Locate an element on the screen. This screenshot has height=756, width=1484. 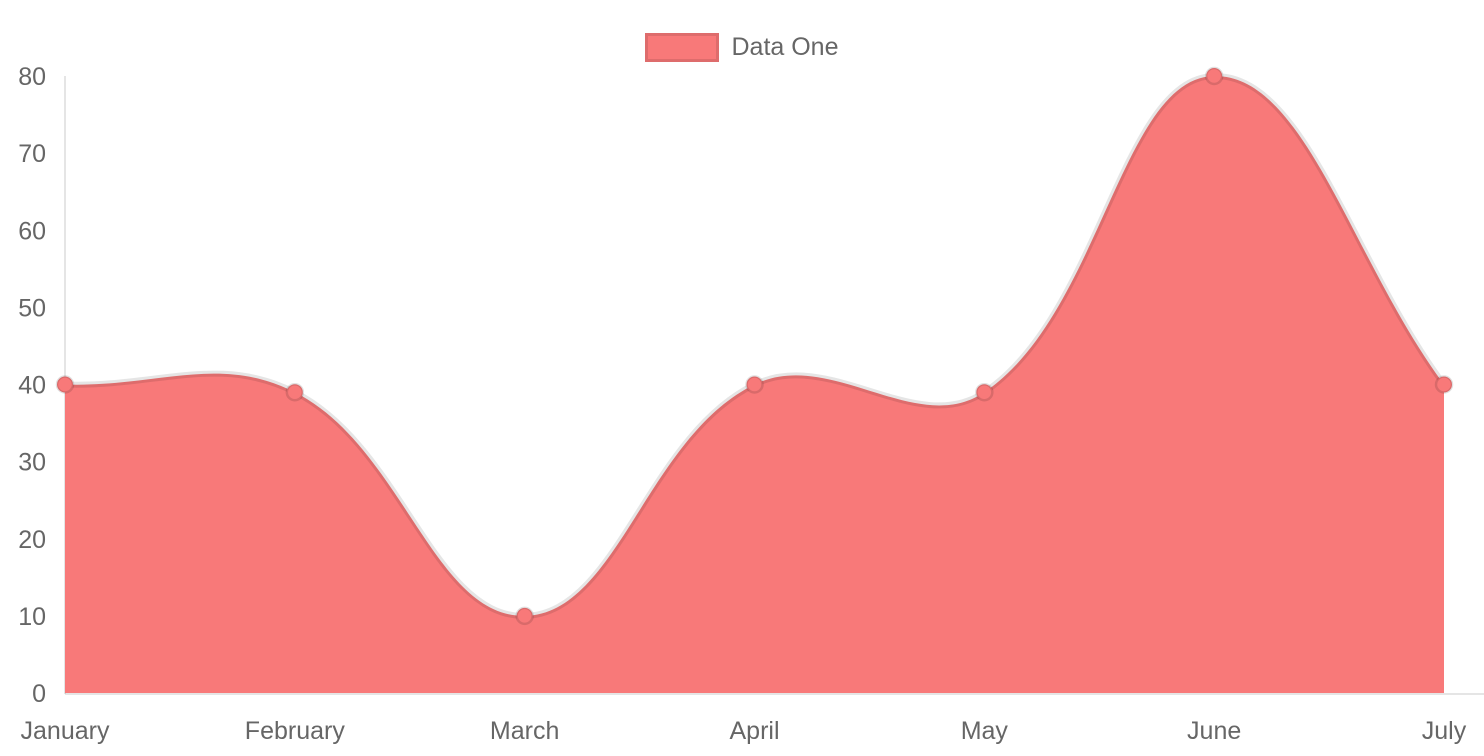
x-tick-label: January is located at coordinates (65, 731).